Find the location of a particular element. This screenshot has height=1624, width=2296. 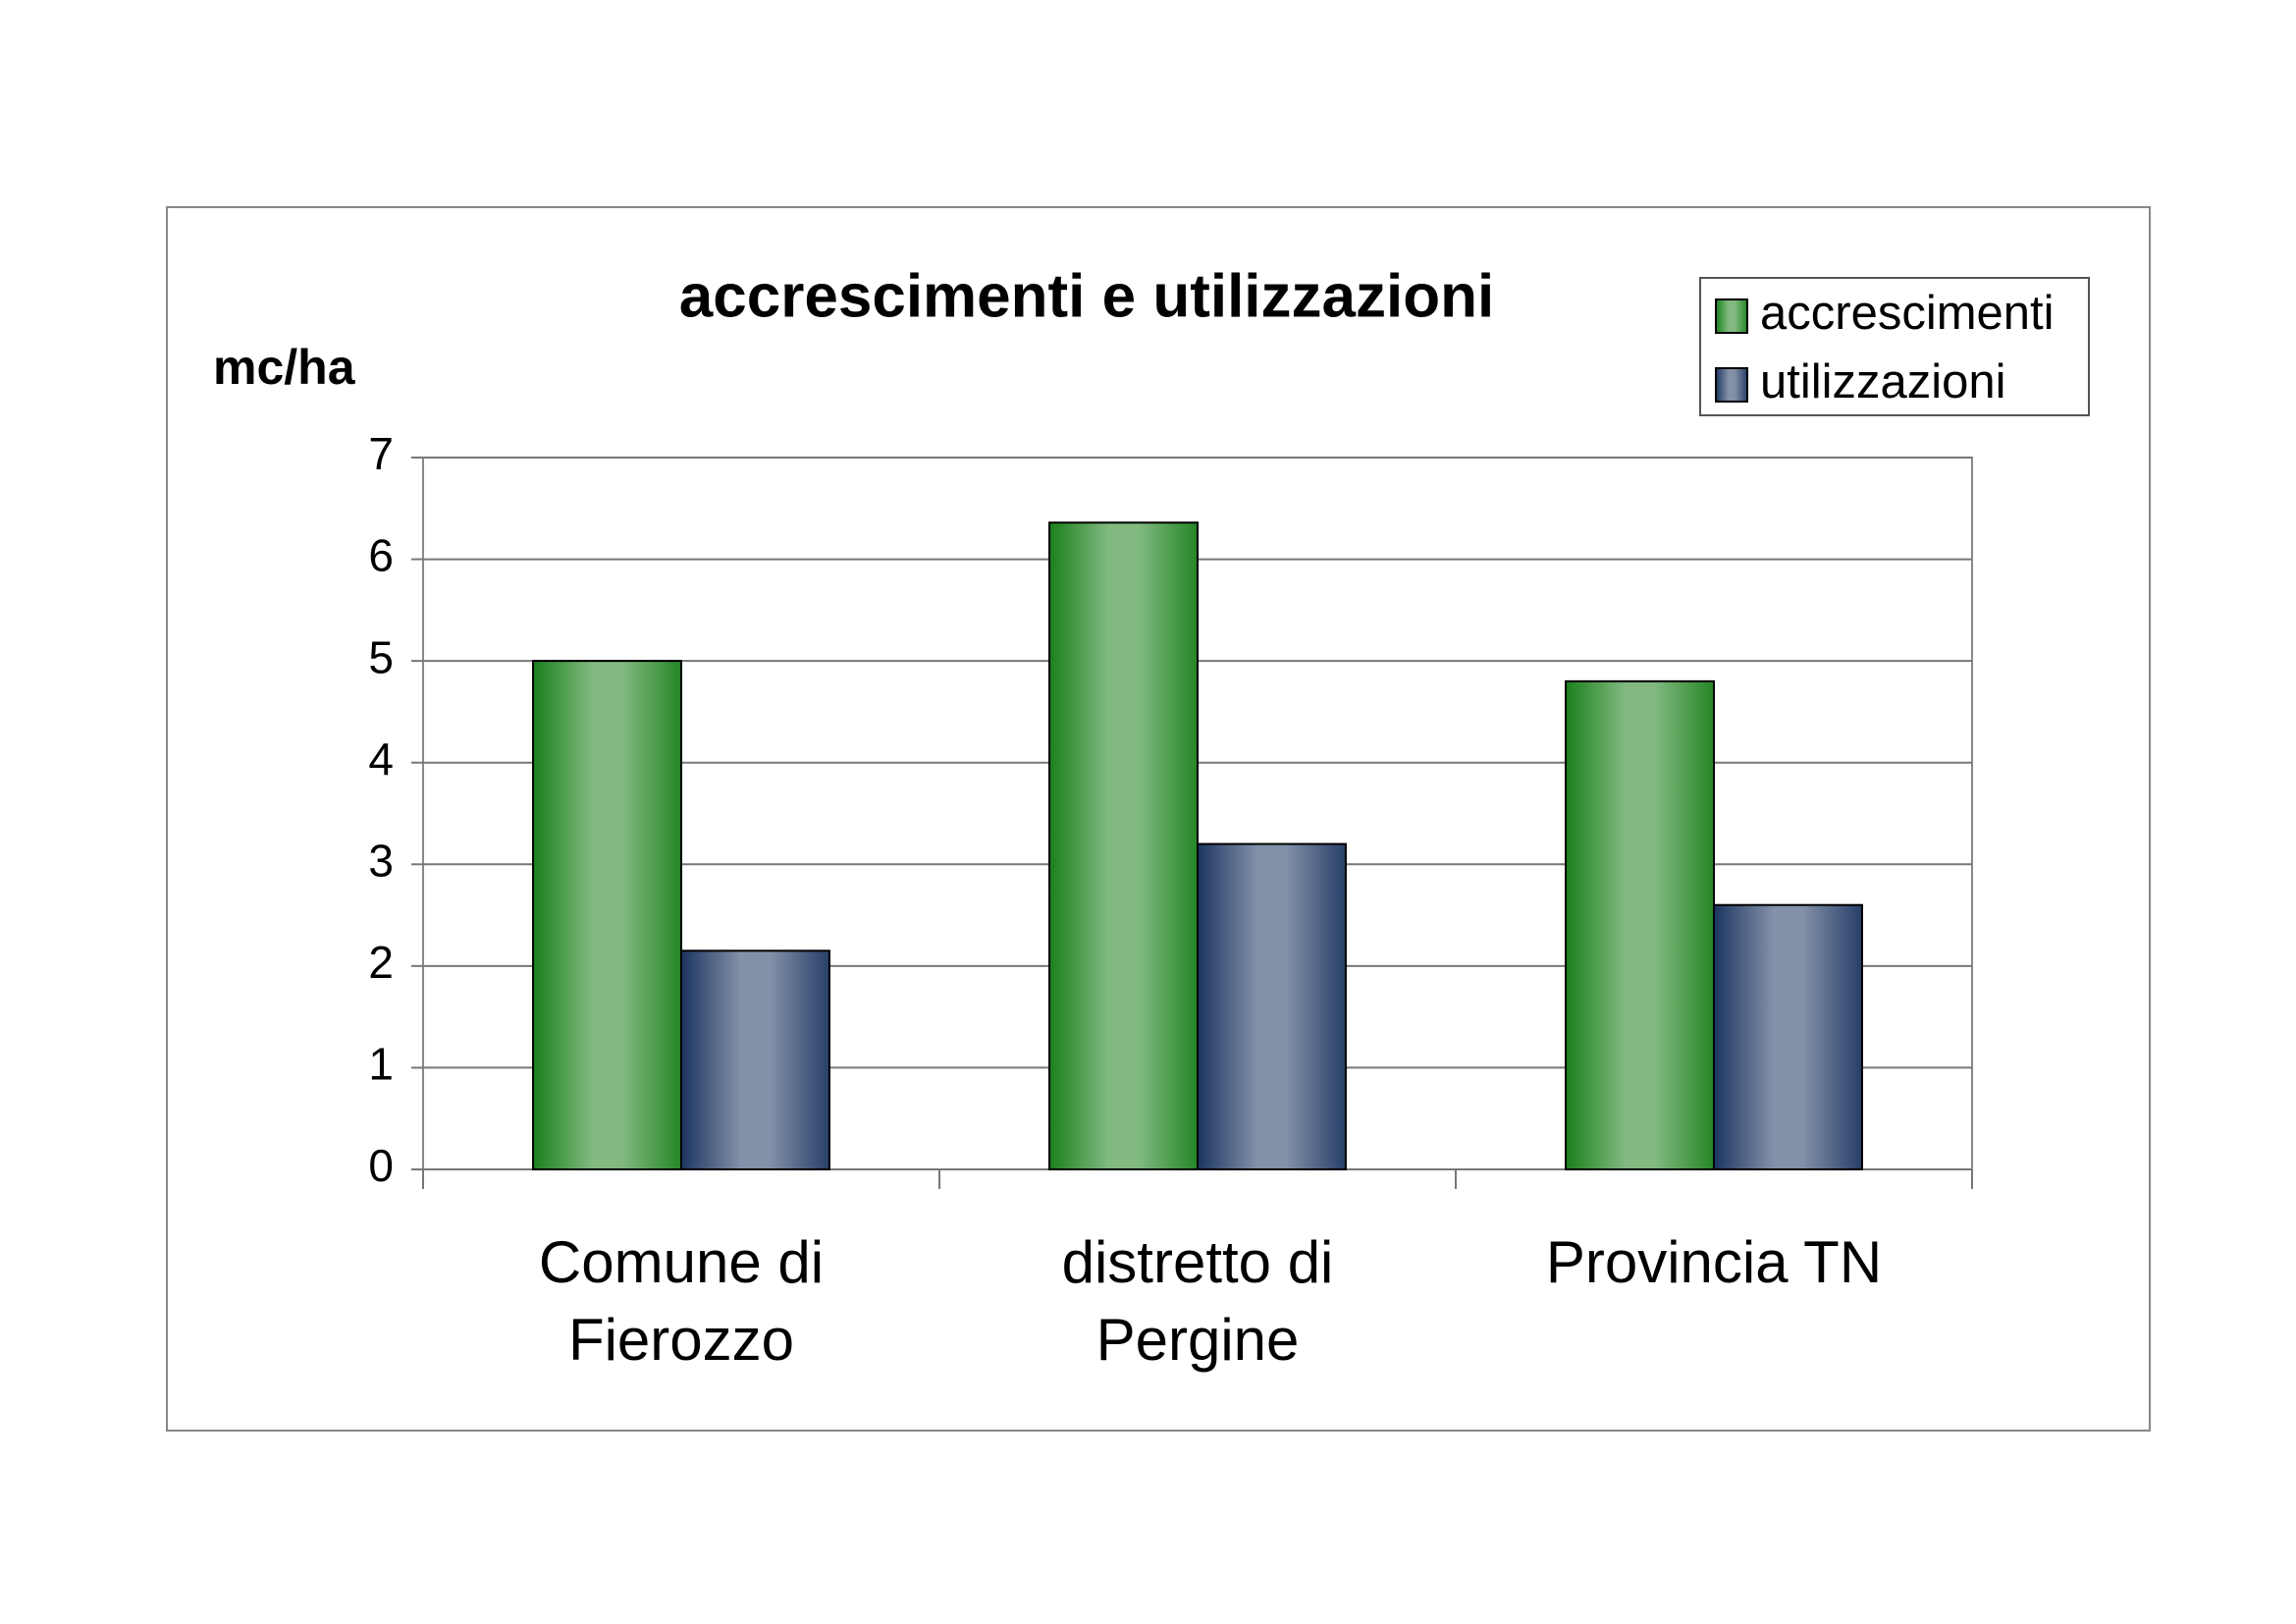

y-axis-label: mc/ha is located at coordinates (284, 367).